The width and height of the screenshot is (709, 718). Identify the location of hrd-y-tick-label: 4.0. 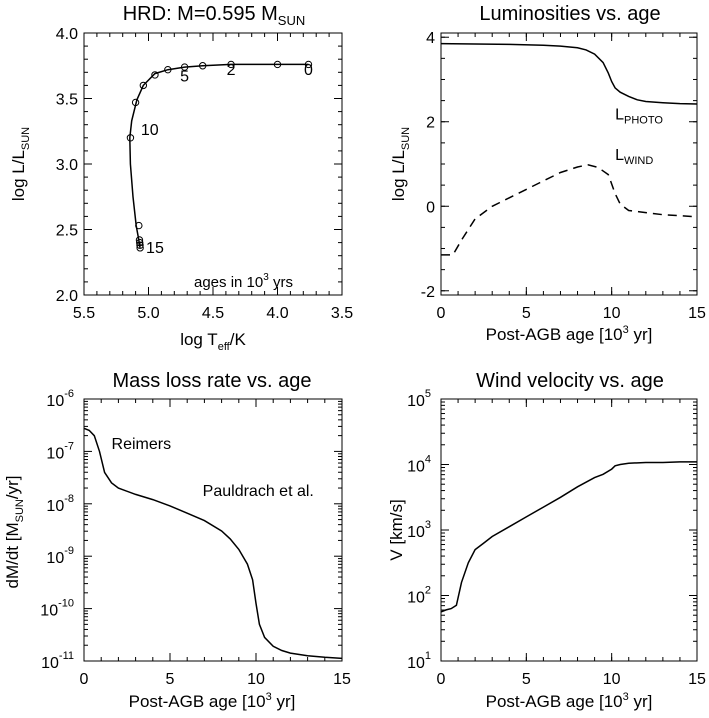
(67, 34).